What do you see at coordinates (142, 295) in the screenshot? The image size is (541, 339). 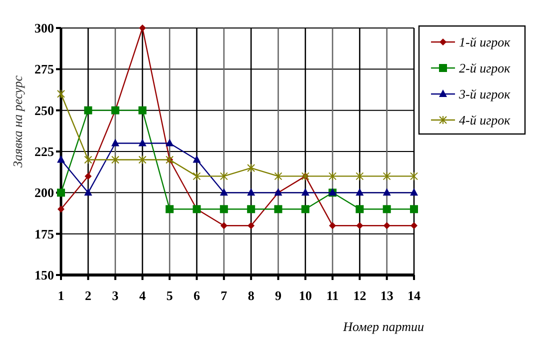 I see `x-tick-label: 4` at bounding box center [142, 295].